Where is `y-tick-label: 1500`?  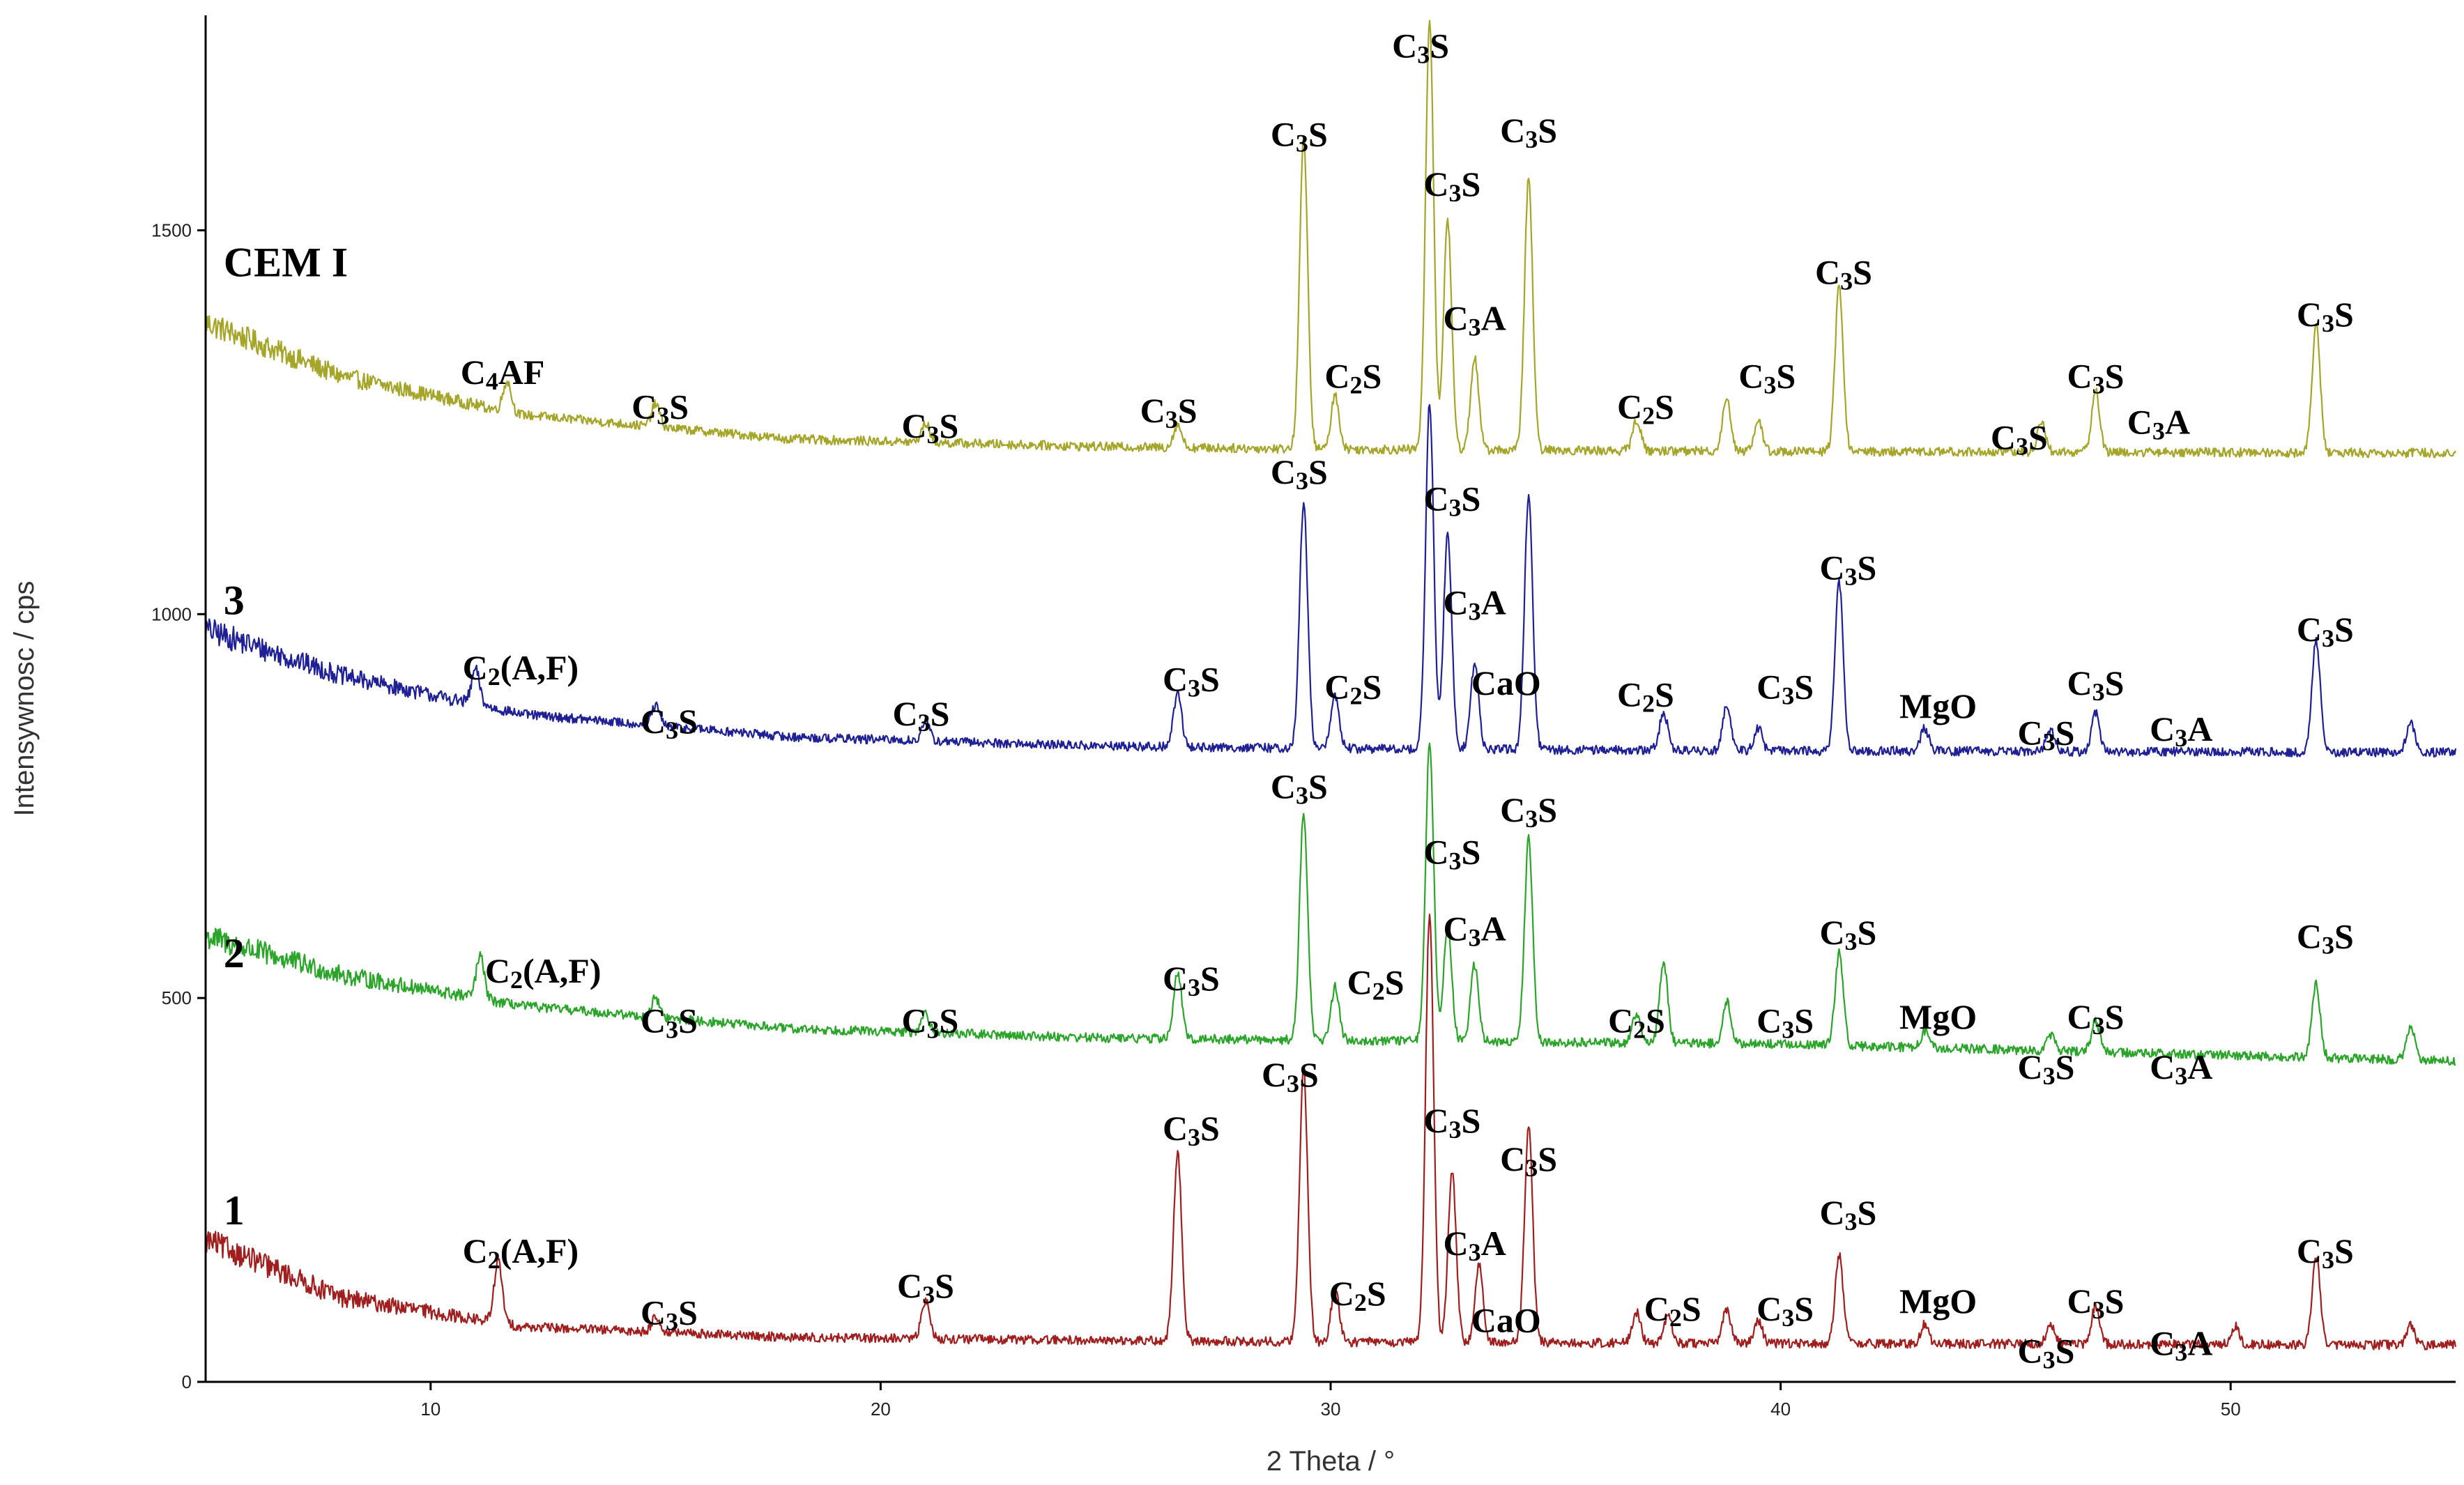 y-tick-label: 1500 is located at coordinates (171, 230).